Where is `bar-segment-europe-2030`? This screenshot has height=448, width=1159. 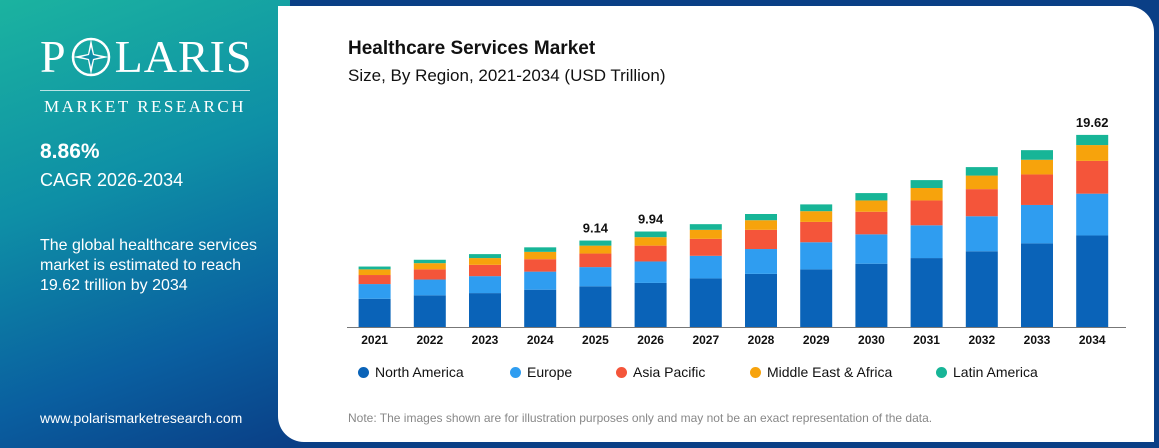 bar-segment-europe-2030 is located at coordinates (871, 249).